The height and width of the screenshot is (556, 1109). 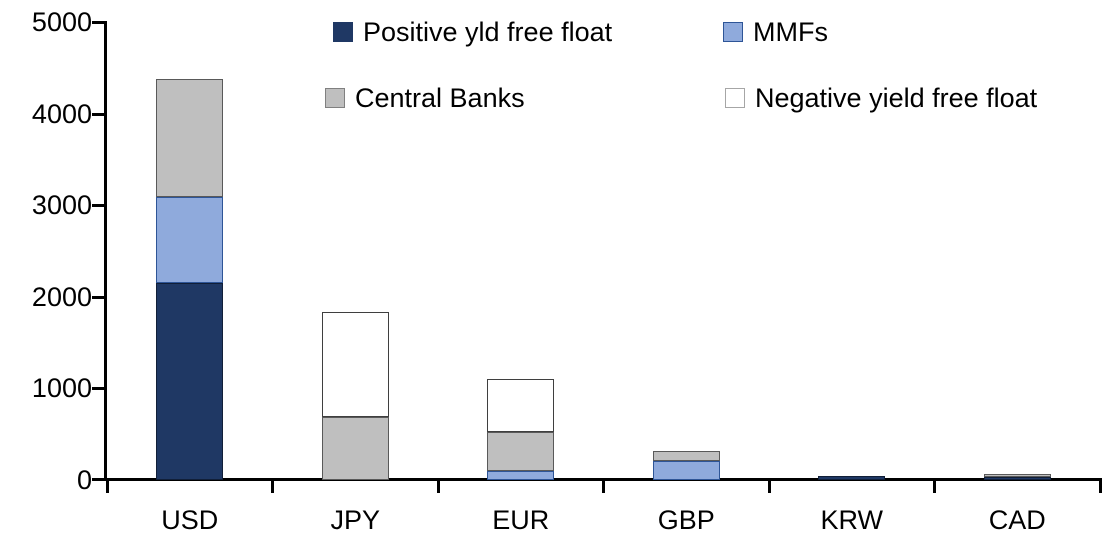 What do you see at coordinates (61, 388) in the screenshot?
I see `y-axis-tick-label: 1000` at bounding box center [61, 388].